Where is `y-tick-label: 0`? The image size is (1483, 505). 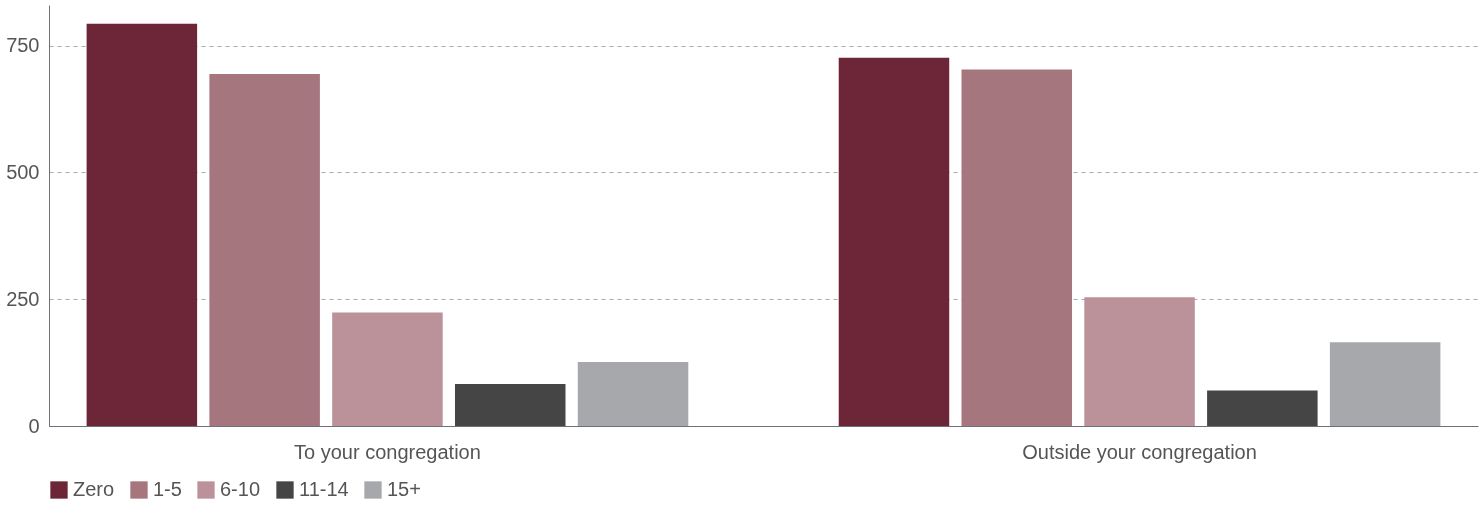 y-tick-label: 0 is located at coordinates (34, 425).